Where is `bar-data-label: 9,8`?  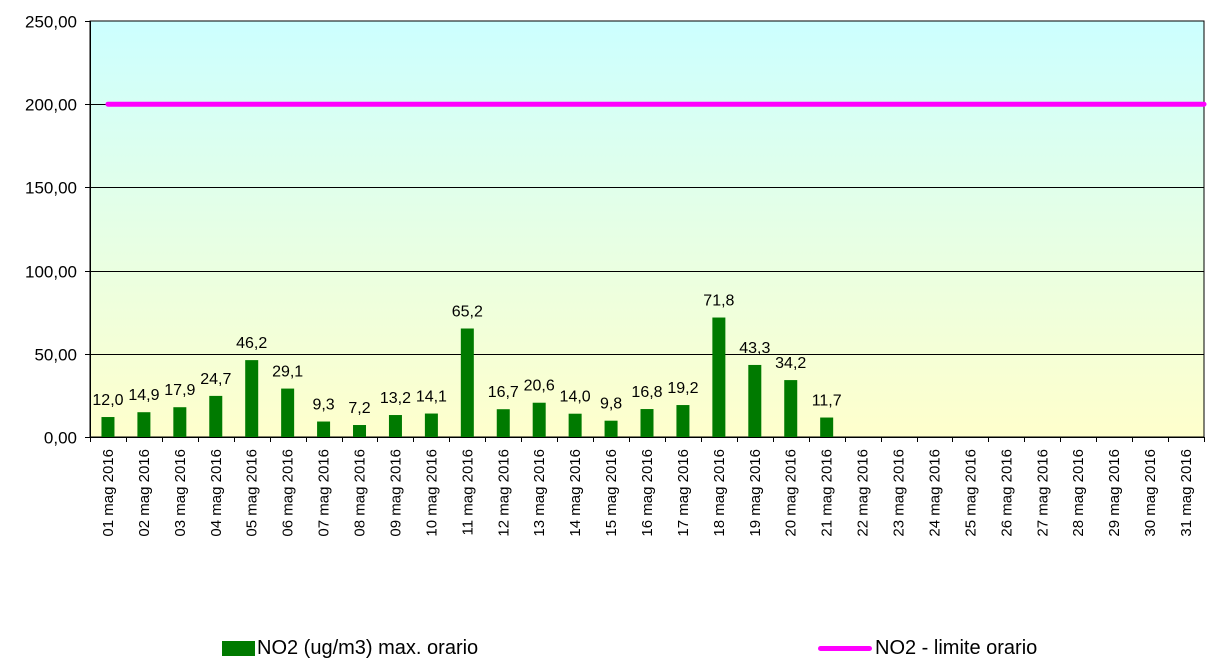 bar-data-label: 9,8 is located at coordinates (611, 404).